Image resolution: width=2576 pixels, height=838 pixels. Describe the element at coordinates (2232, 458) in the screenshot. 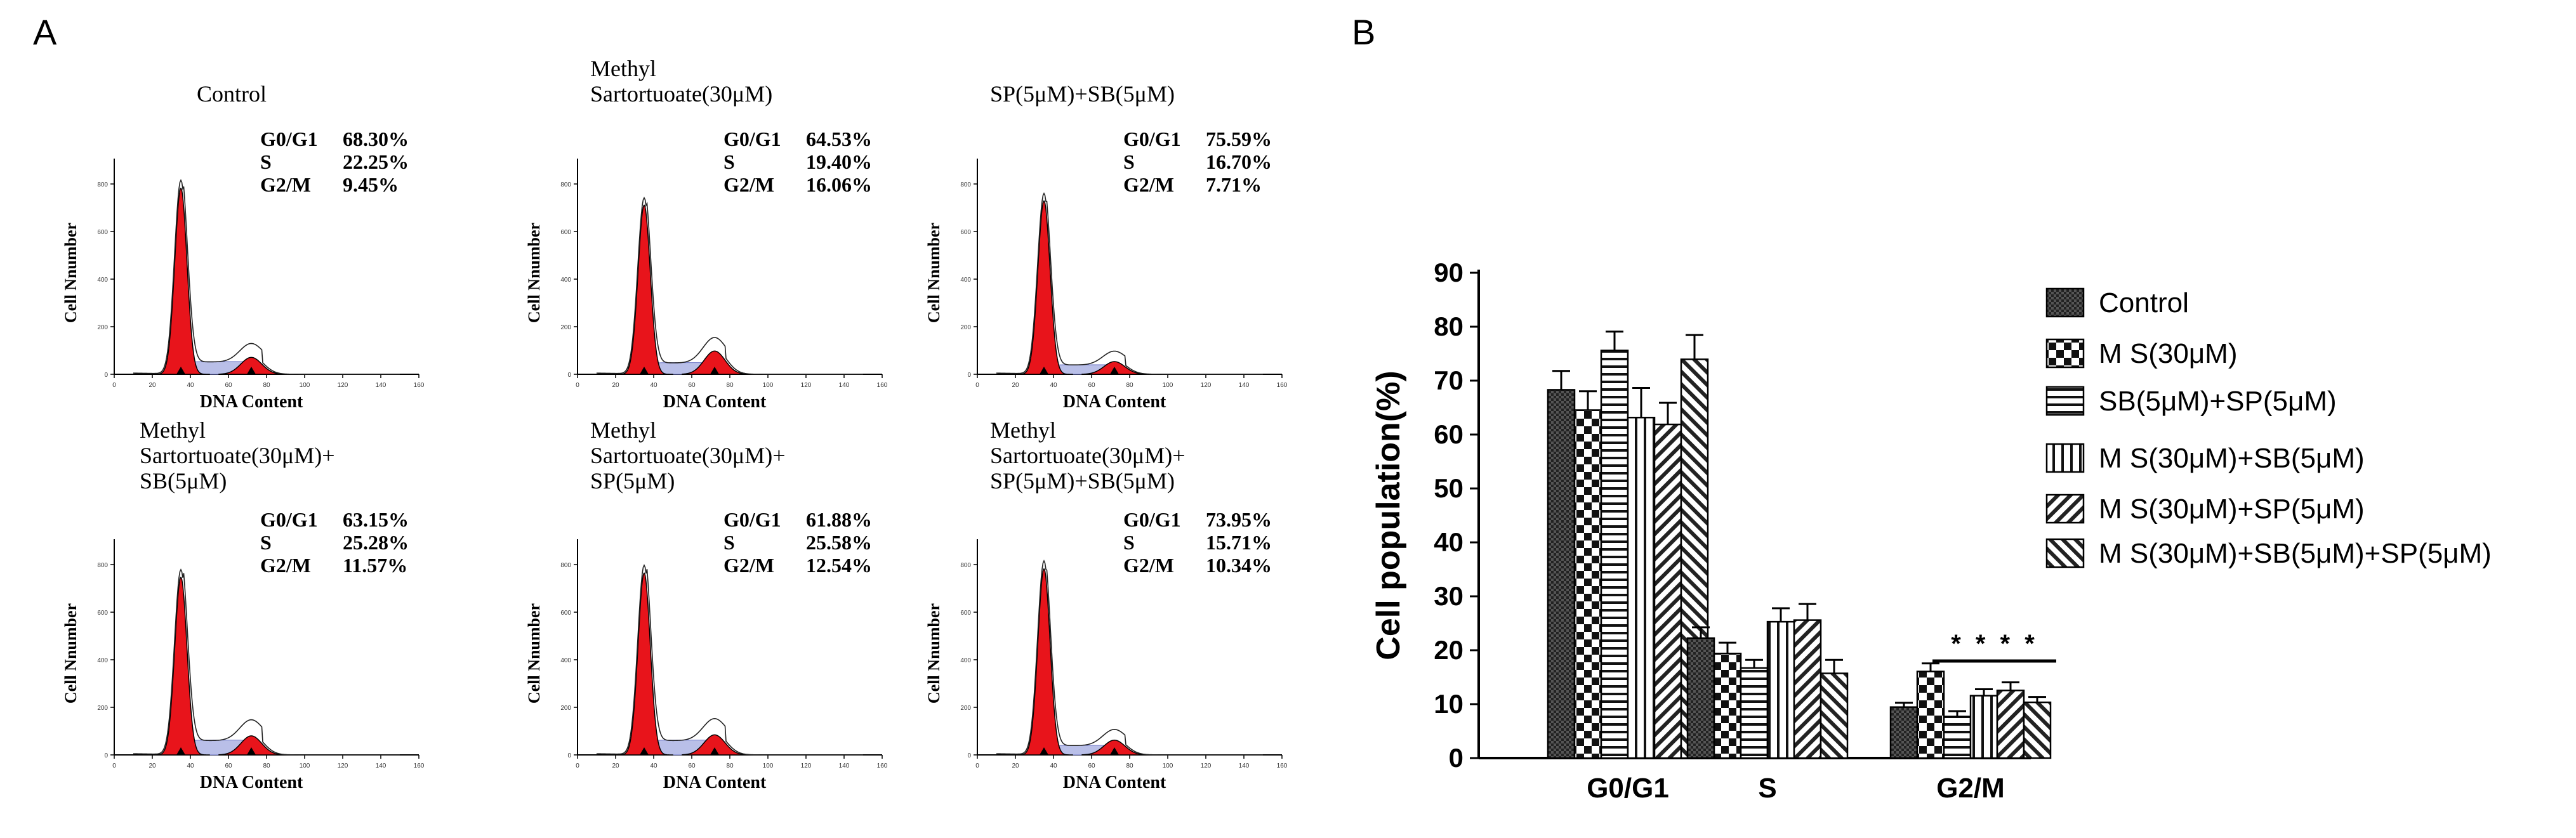

I see `legend-label: M S(30μM)+SB(5μM)` at that location.